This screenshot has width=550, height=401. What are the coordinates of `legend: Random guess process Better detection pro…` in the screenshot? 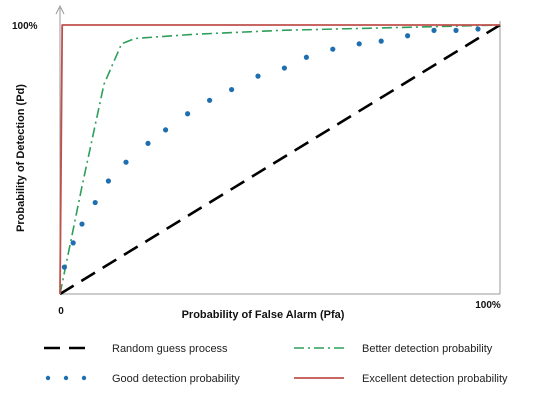 It's located at (276, 364).